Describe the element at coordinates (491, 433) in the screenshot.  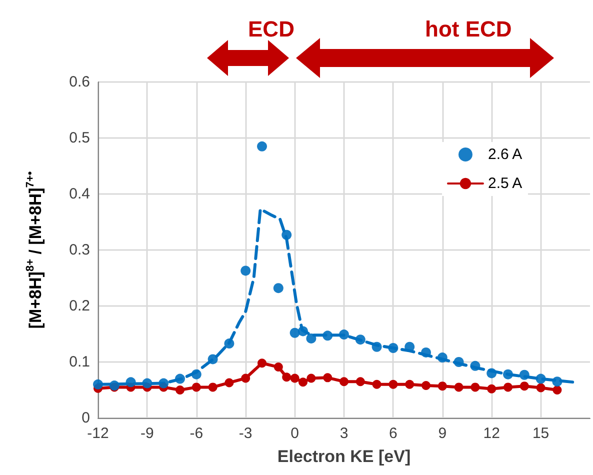
I see `x-tick-label: 12` at that location.